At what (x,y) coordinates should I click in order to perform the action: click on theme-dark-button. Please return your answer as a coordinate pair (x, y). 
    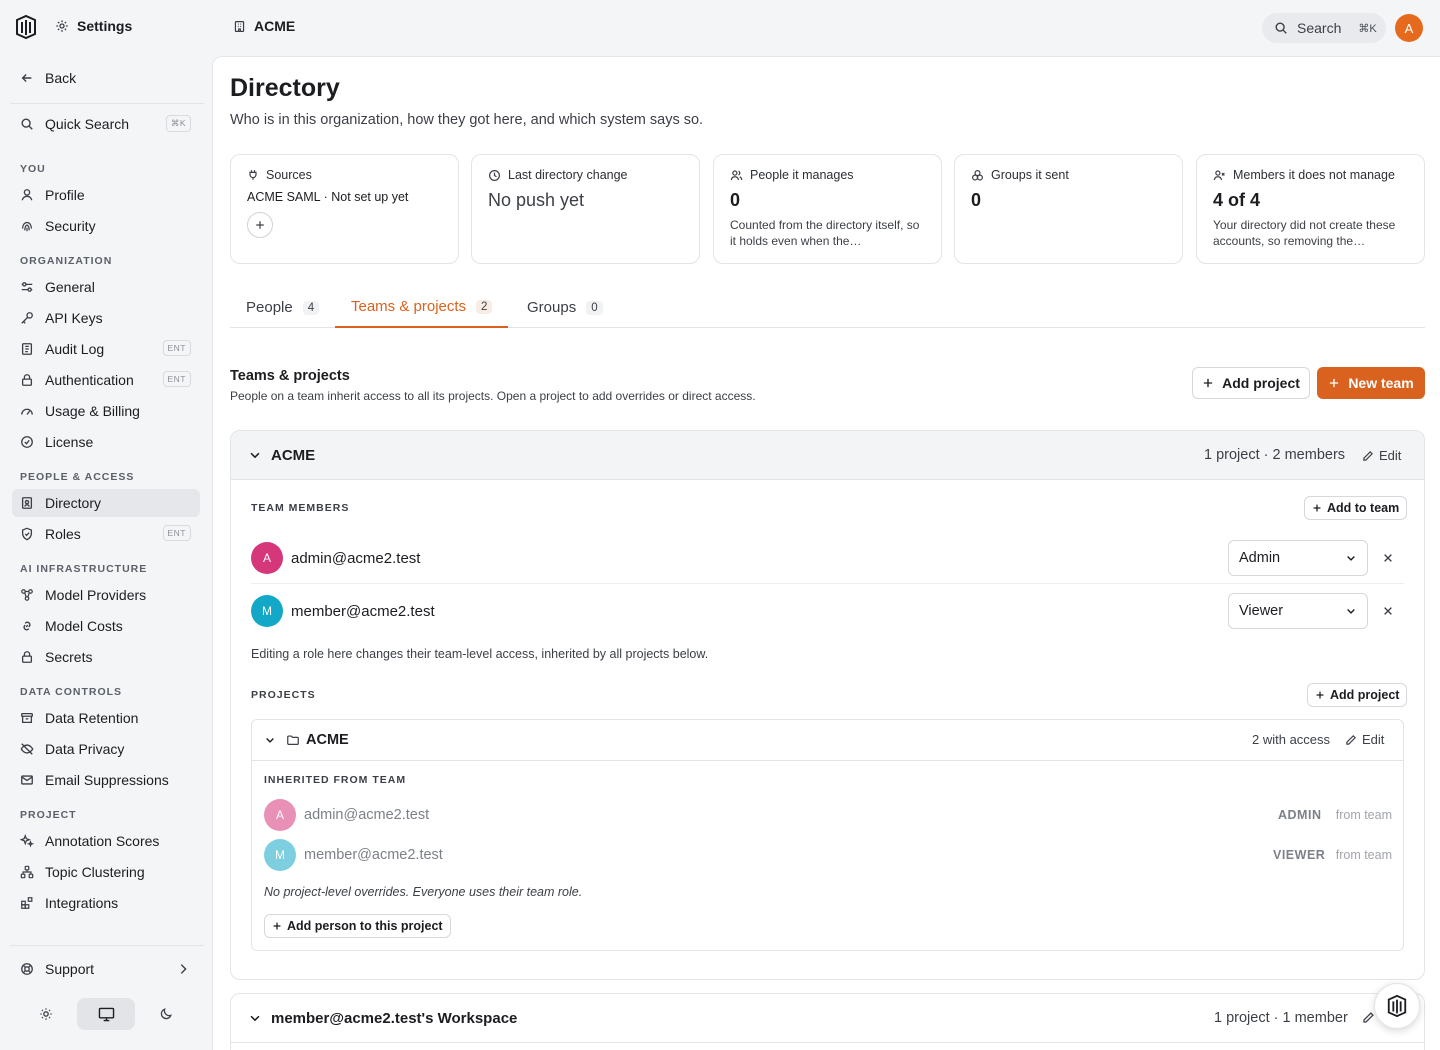
    Looking at the image, I should click on (166, 1014).